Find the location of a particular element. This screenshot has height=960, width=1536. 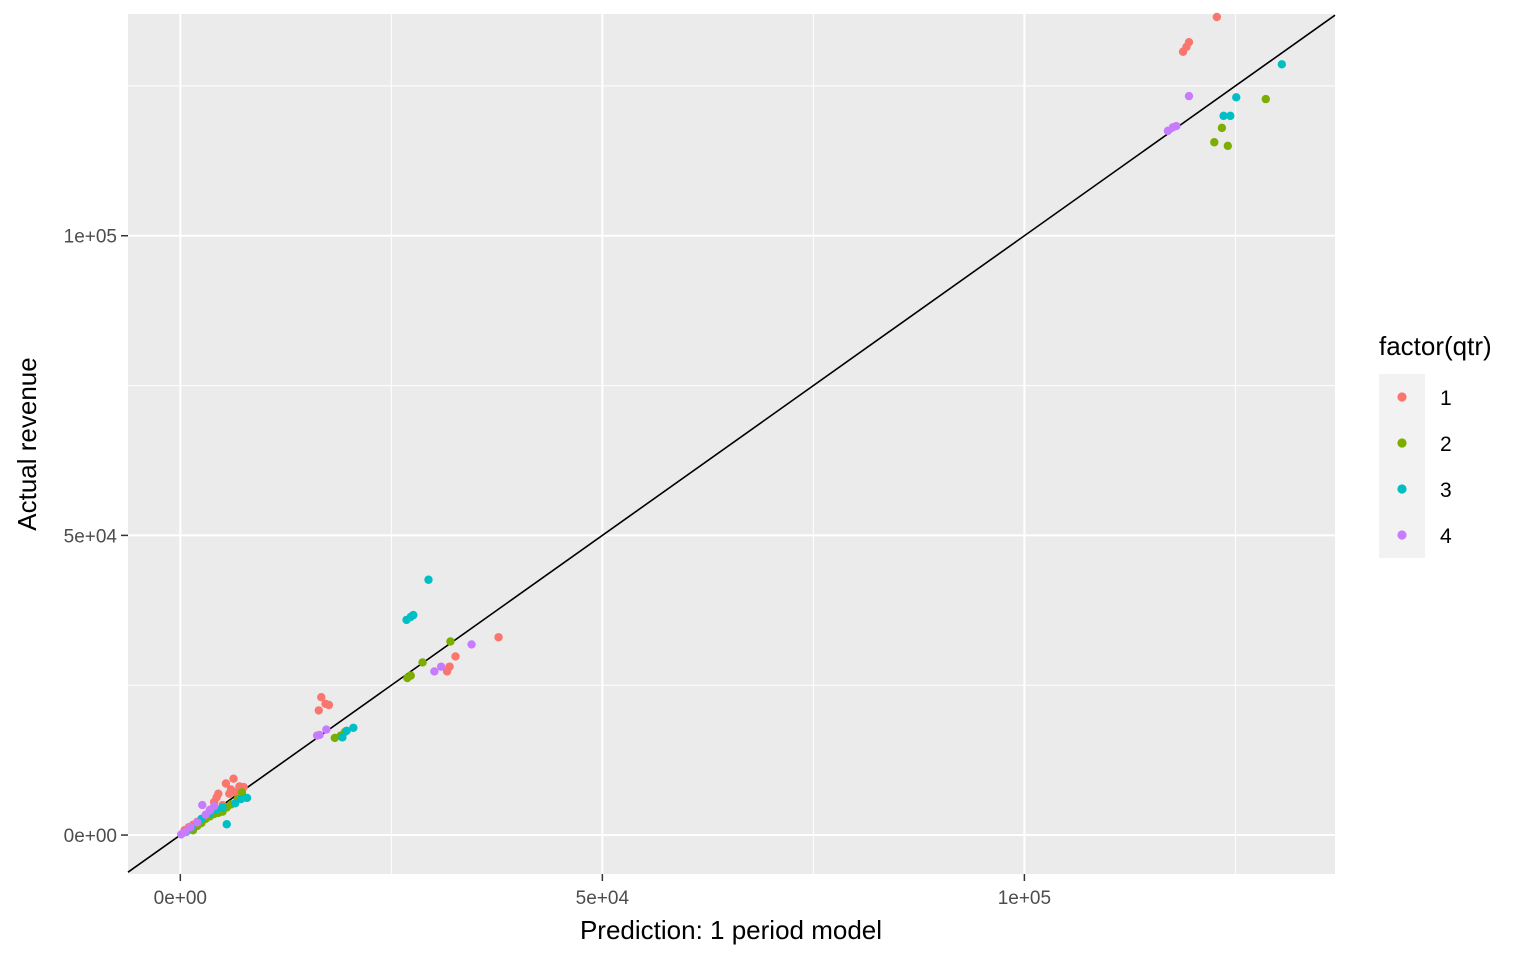

y-tick-label: 1e+05 is located at coordinates (90, 237).